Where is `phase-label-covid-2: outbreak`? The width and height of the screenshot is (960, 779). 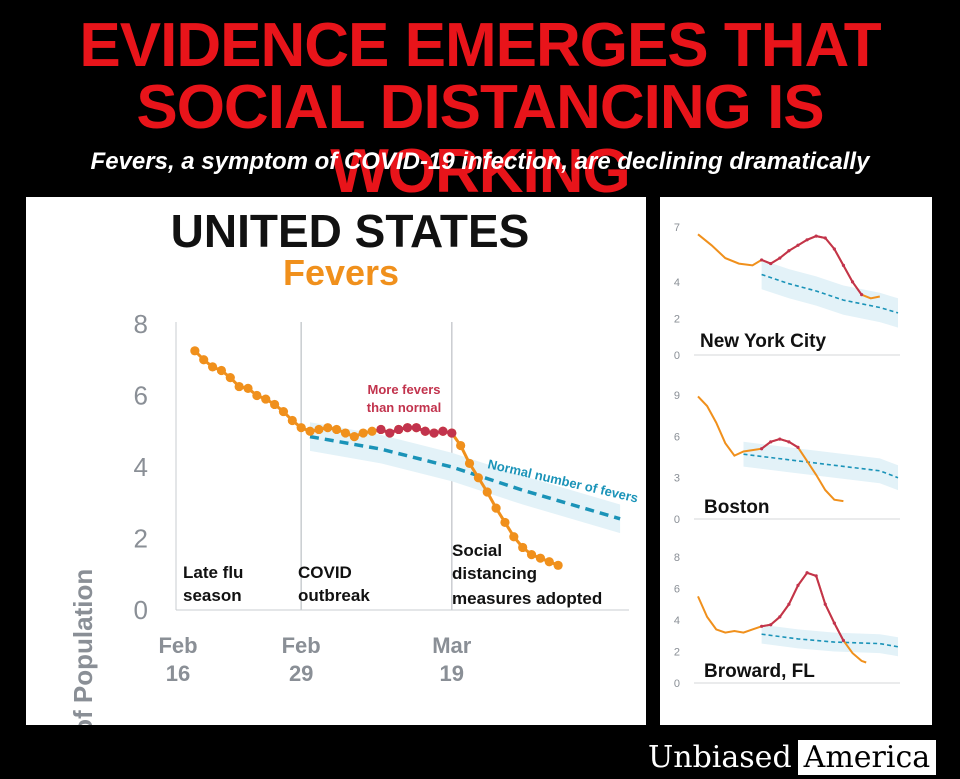
phase-label-covid-2: outbreak is located at coordinates (334, 595).